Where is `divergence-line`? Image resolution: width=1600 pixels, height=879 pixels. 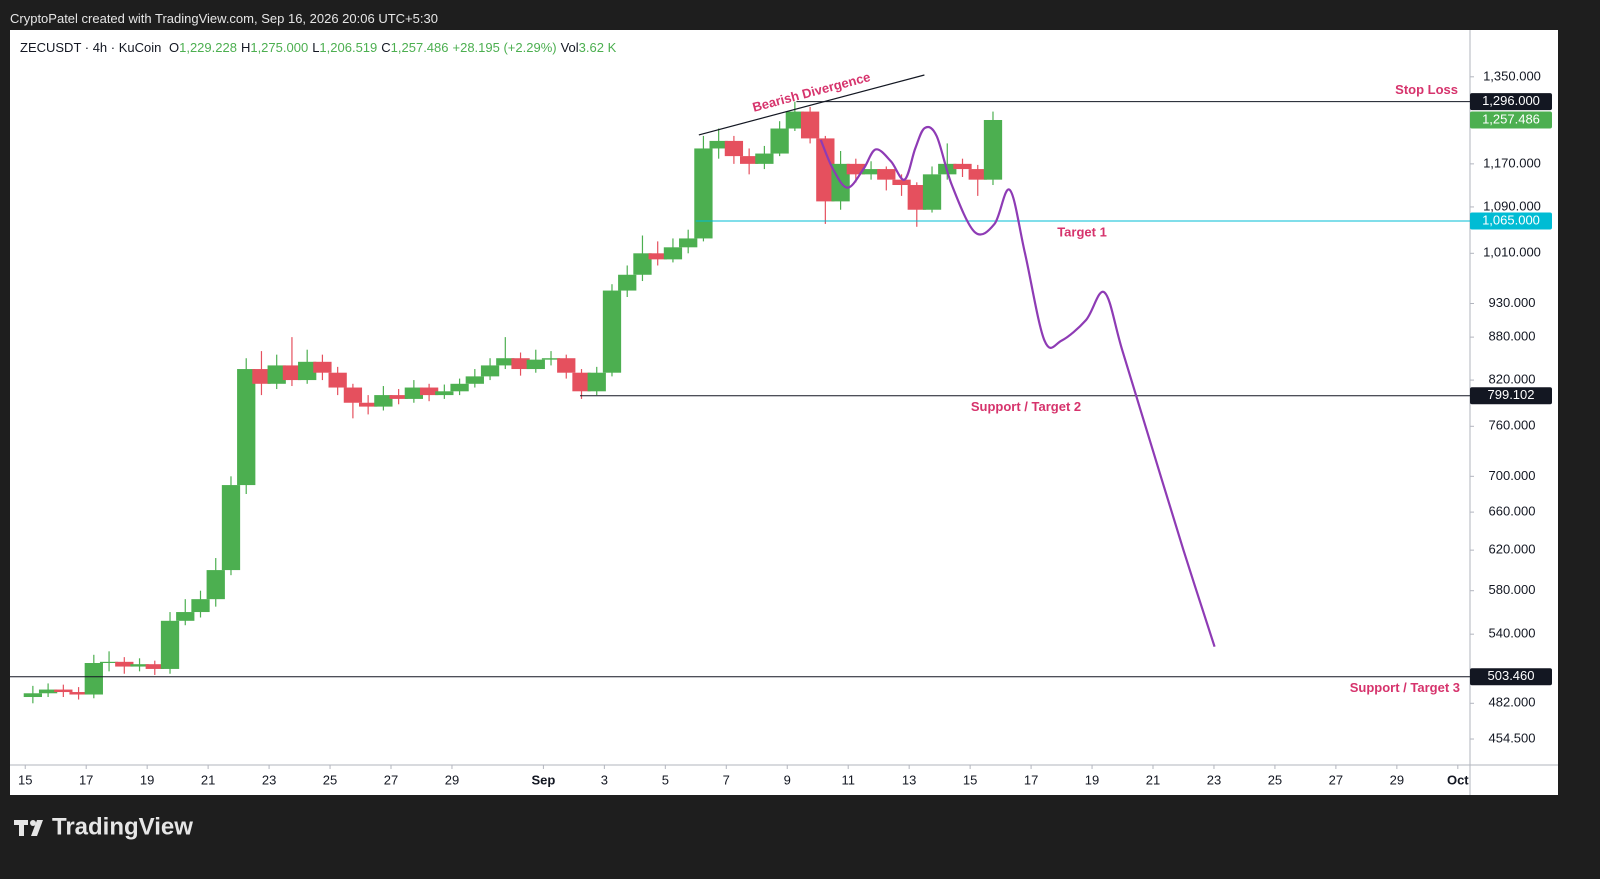
divergence-line is located at coordinates (811, 105).